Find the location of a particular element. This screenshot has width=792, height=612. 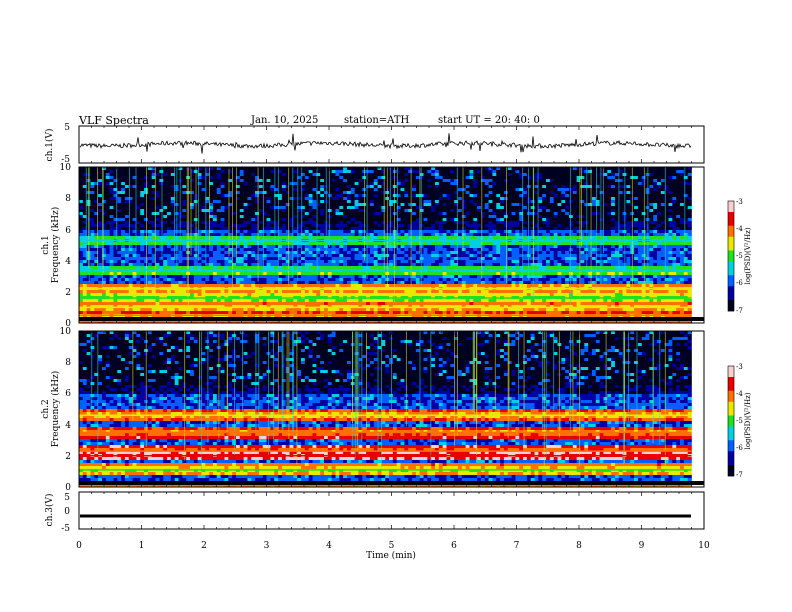

date-label: Jan. 10, 2025 is located at coordinates (284, 120).